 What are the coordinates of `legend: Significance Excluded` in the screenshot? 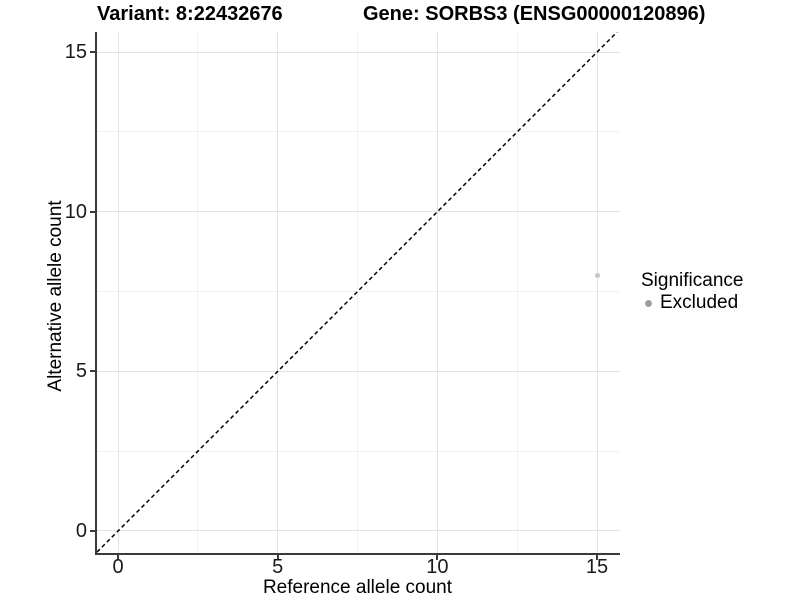 It's located at (692, 292).